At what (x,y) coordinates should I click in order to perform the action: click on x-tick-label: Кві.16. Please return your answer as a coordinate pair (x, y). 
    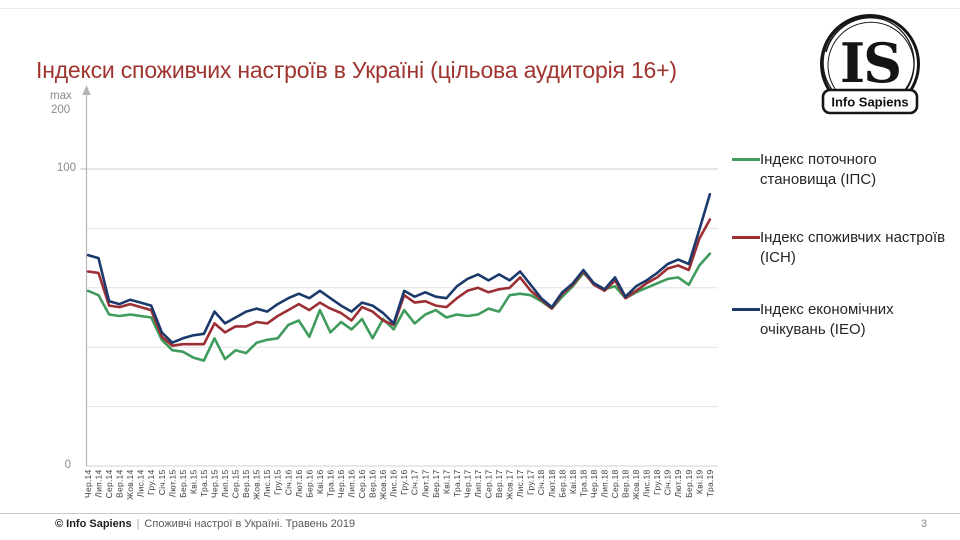
    Looking at the image, I should click on (320, 481).